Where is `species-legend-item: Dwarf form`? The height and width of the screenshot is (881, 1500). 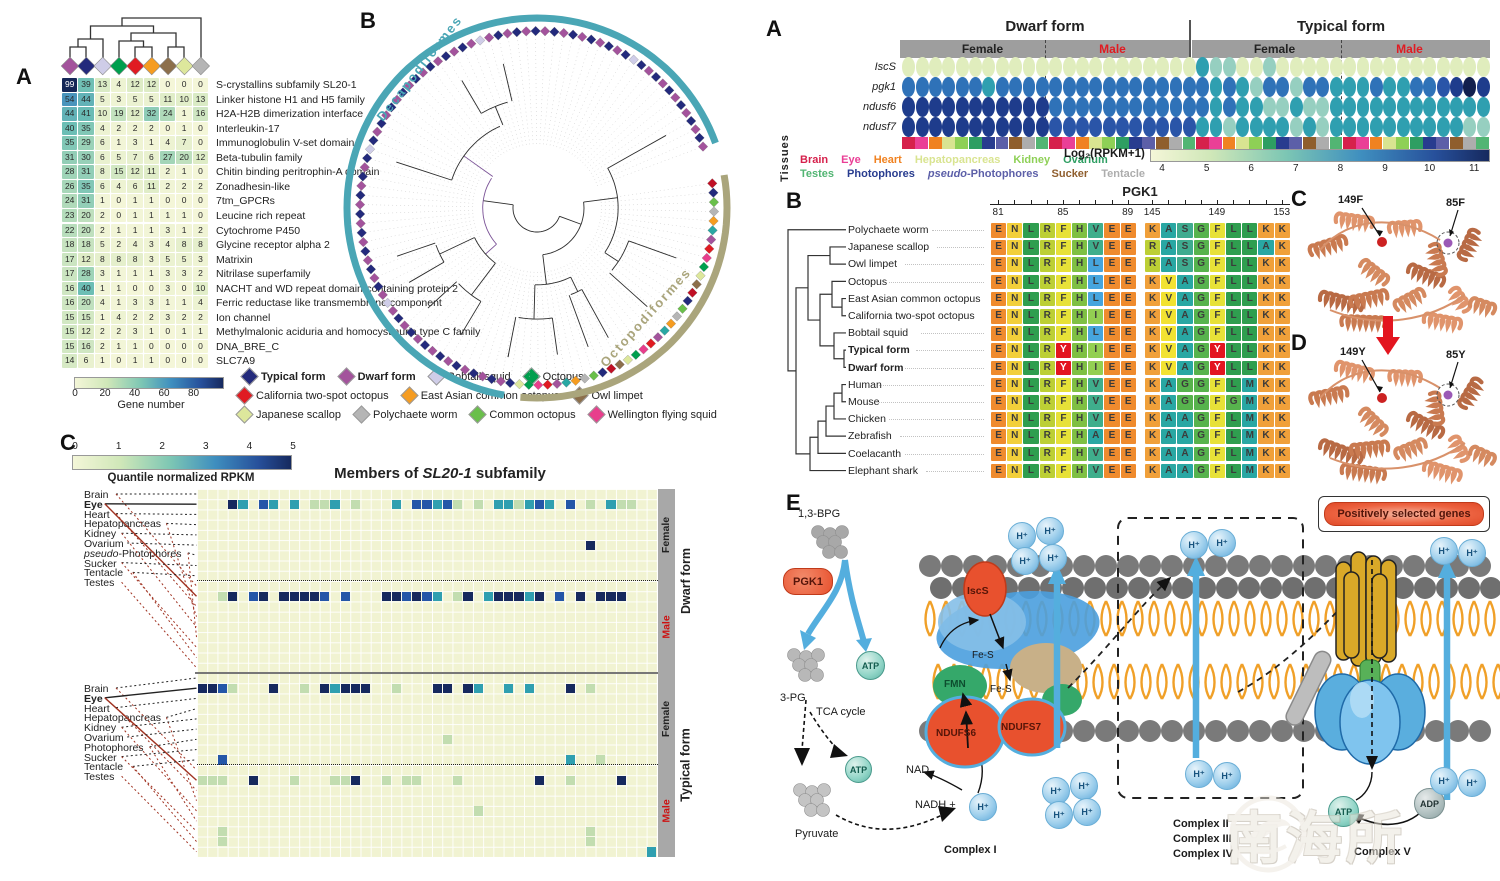
species-legend-item: Dwarf form is located at coordinates (376, 376).